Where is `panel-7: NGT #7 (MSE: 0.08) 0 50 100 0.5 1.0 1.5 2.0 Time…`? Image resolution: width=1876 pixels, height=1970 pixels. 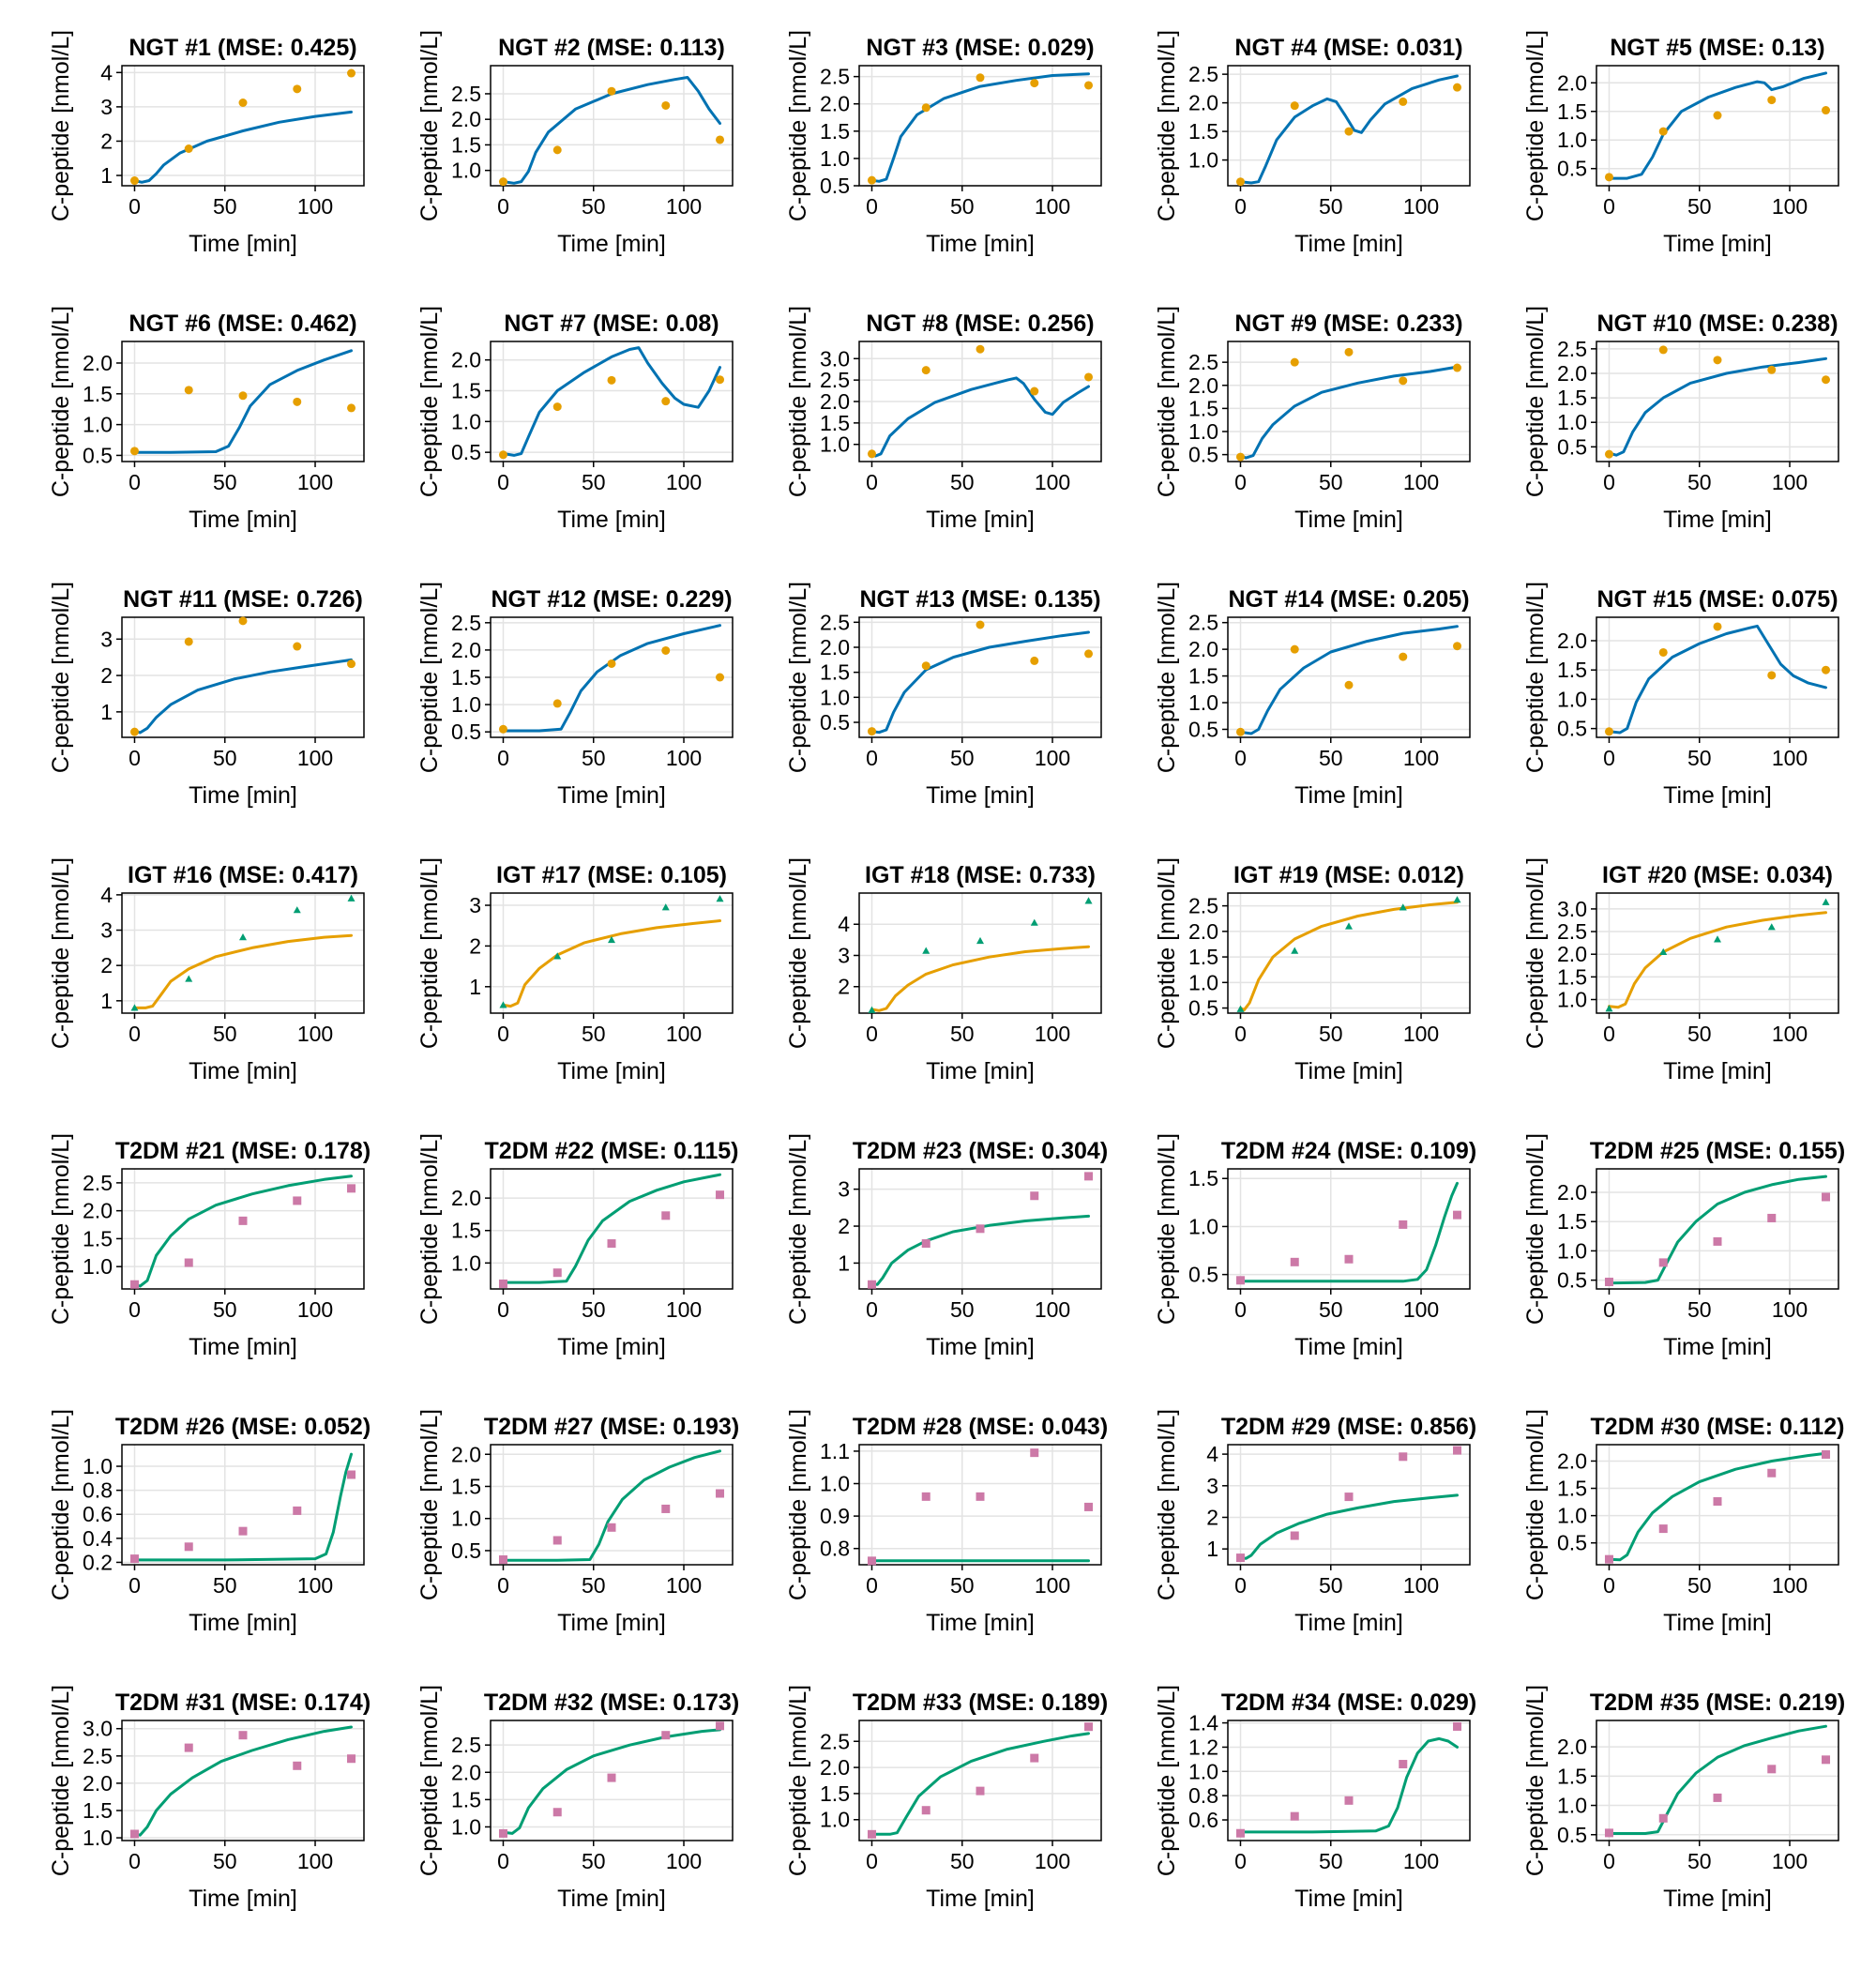
panel-7: NGT #7 (MSE: 0.08) 0 50 100 0.5 1.0 1.5 2.0 Time… is located at coordinates (575, 419).